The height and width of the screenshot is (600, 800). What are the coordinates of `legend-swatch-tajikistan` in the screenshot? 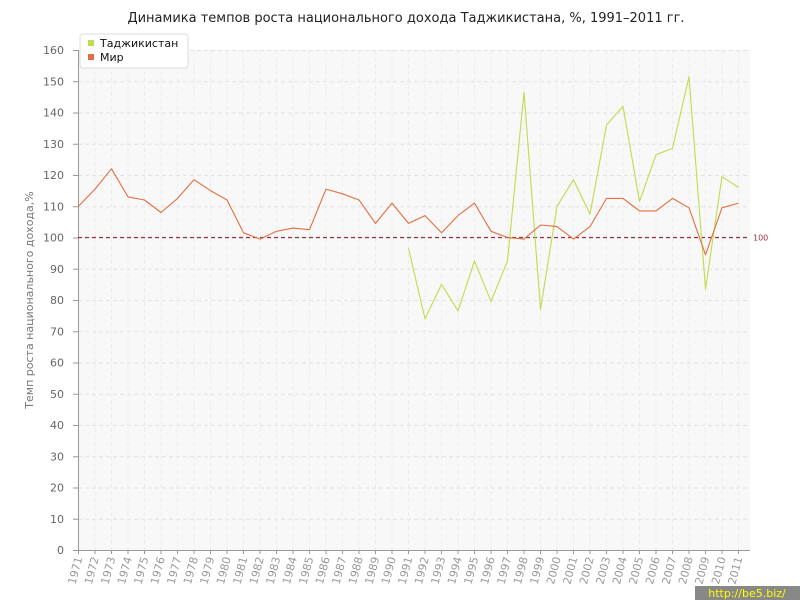 It's located at (91, 43).